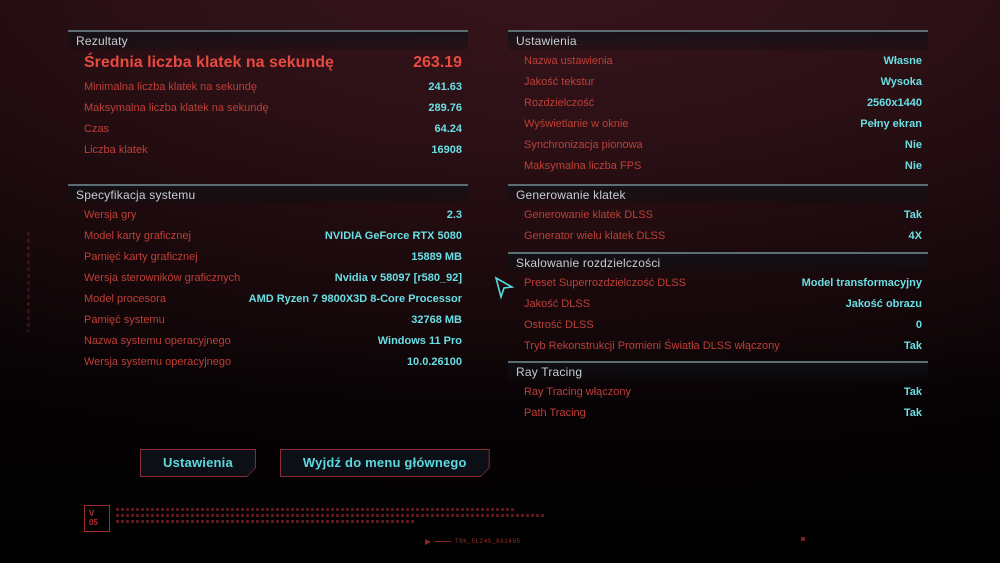  What do you see at coordinates (268, 256) in the screenshot?
I see `spec-row-gpu-memory: Pamięć karty graficznej 15889 MB` at bounding box center [268, 256].